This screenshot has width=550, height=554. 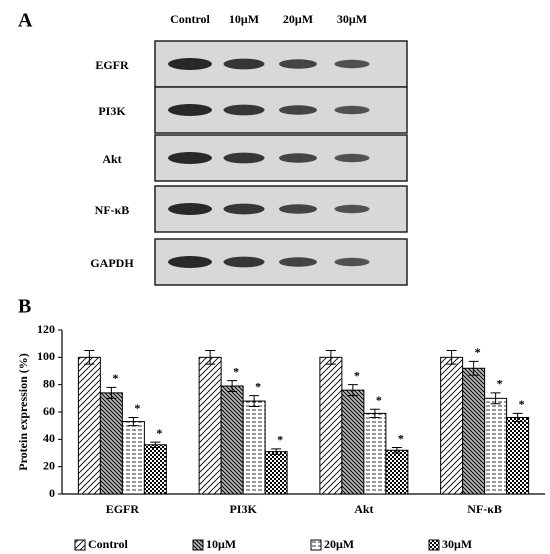 I want to click on y-tick-label: 80, so click(x=49, y=383).